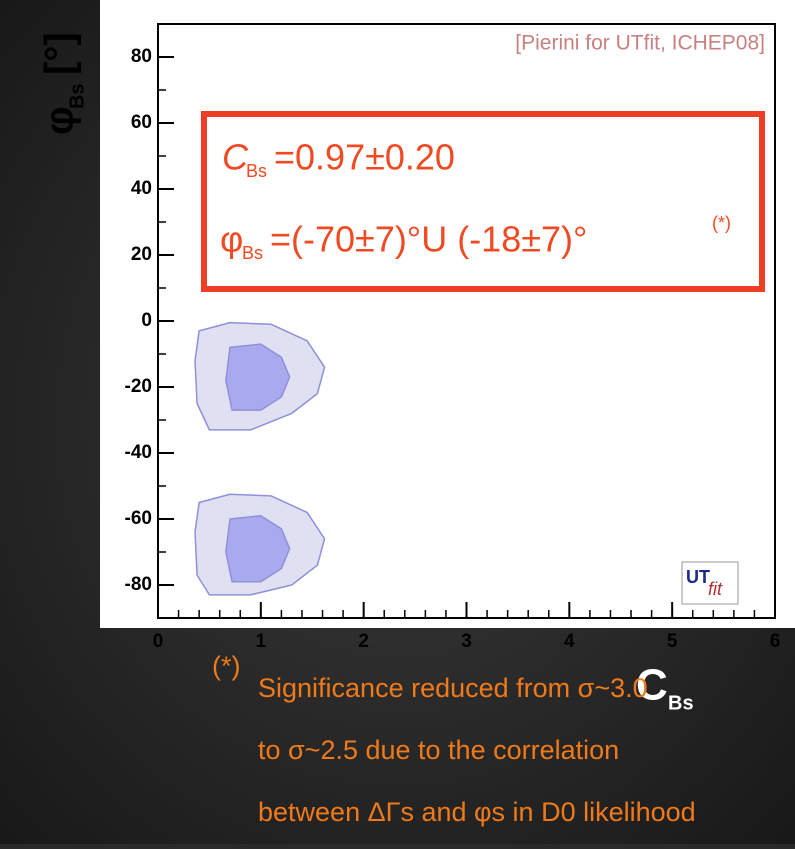 This screenshot has height=849, width=795. I want to click on x-tick-label: 0, so click(158, 641).